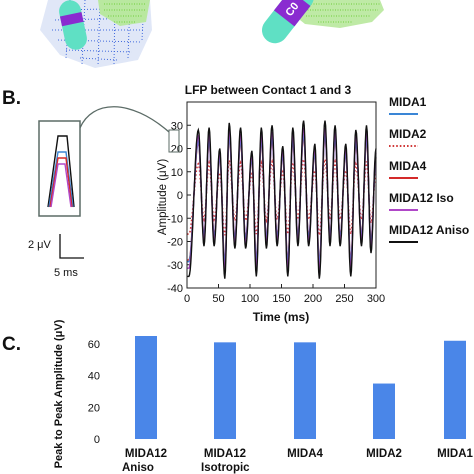 The height and width of the screenshot is (474, 474). Describe the element at coordinates (408, 166) in the screenshot. I see `legend-label: MIDA4` at that location.